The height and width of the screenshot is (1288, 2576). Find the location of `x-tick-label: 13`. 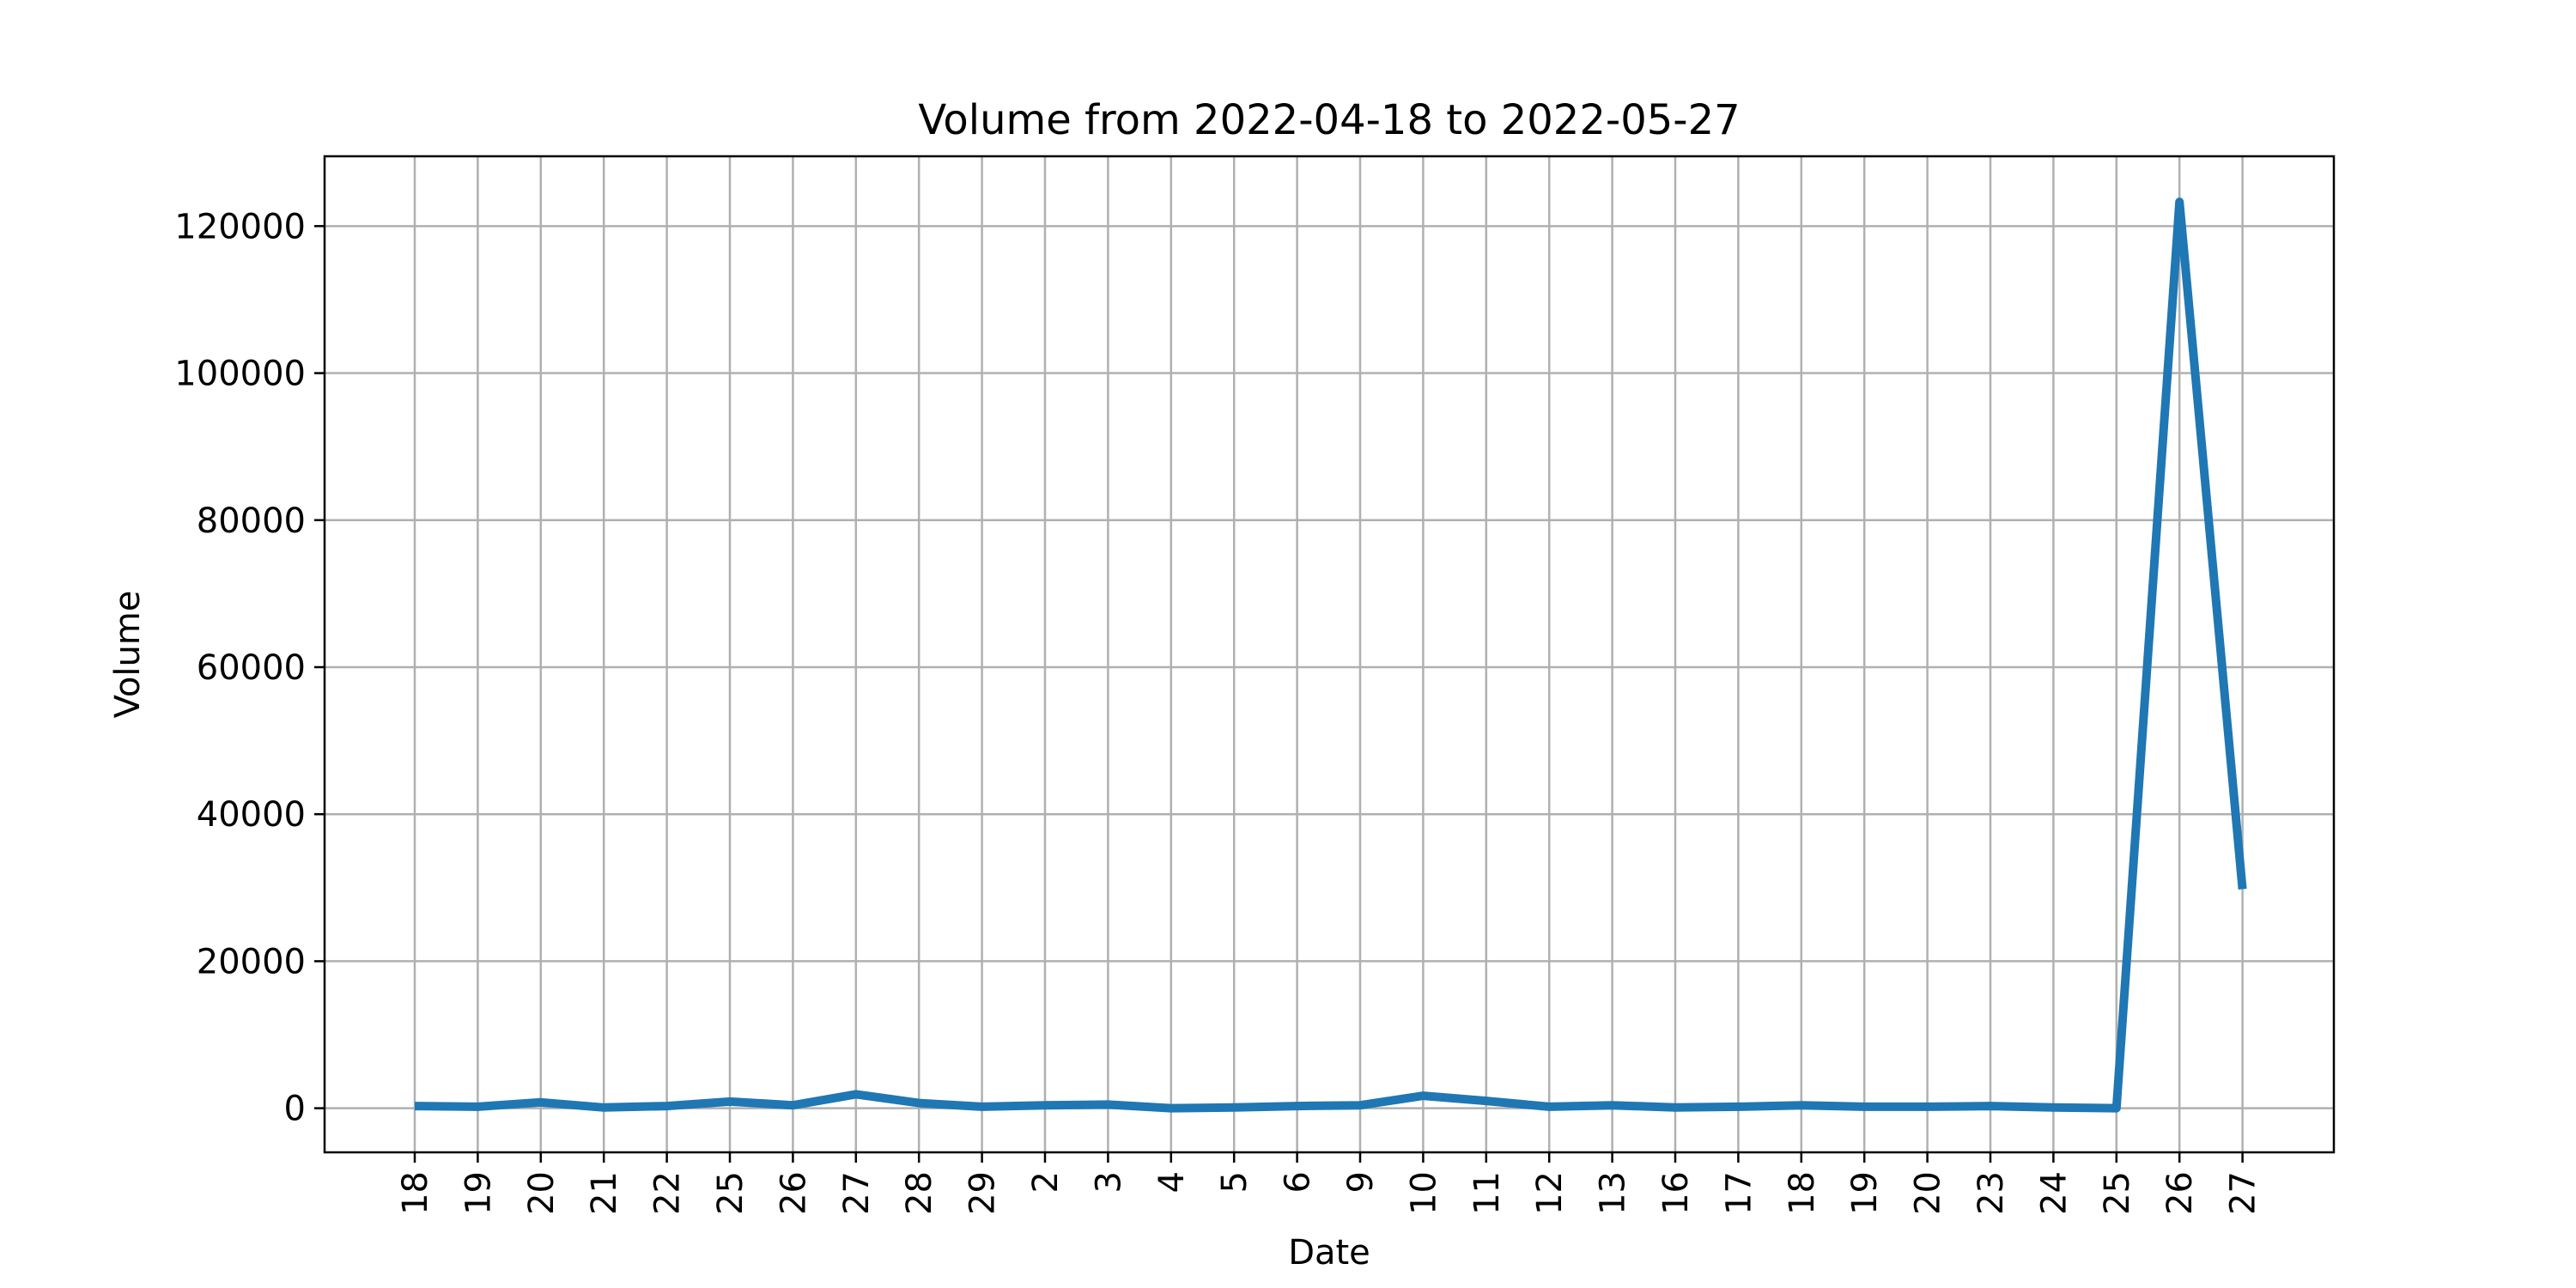

x-tick-label: 13 is located at coordinates (1613, 1193).